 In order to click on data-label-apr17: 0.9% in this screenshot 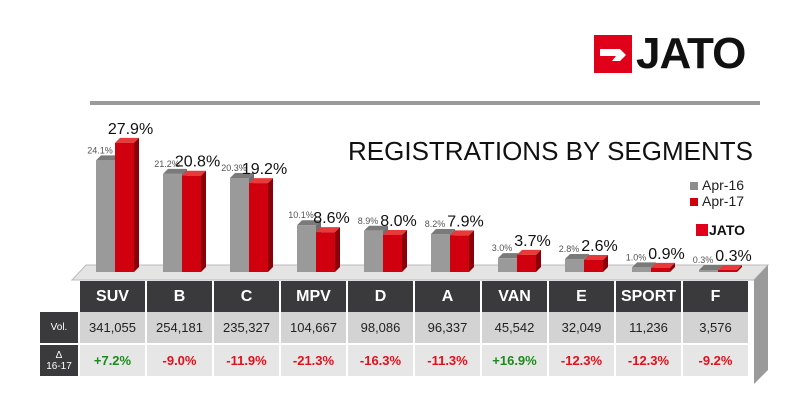, I will do `click(666, 254)`.